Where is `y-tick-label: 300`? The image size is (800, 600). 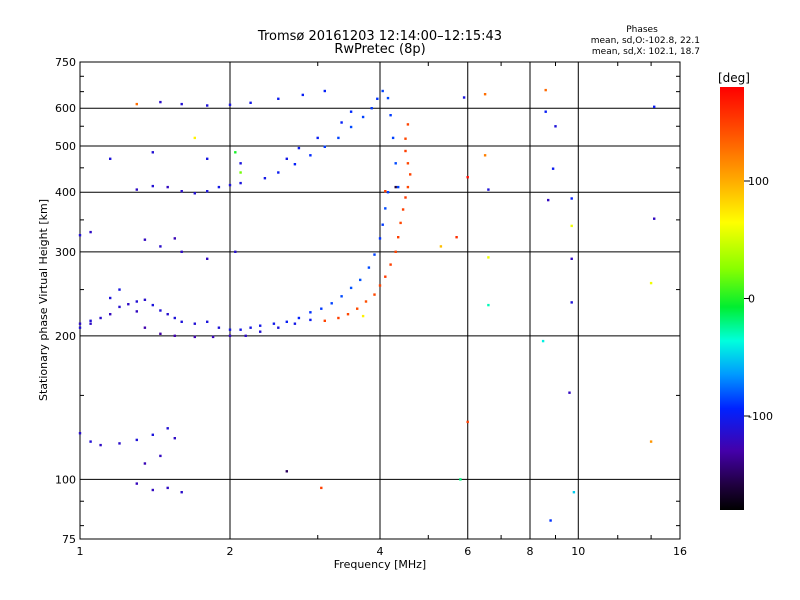 y-tick-label: 300 is located at coordinates (65, 252).